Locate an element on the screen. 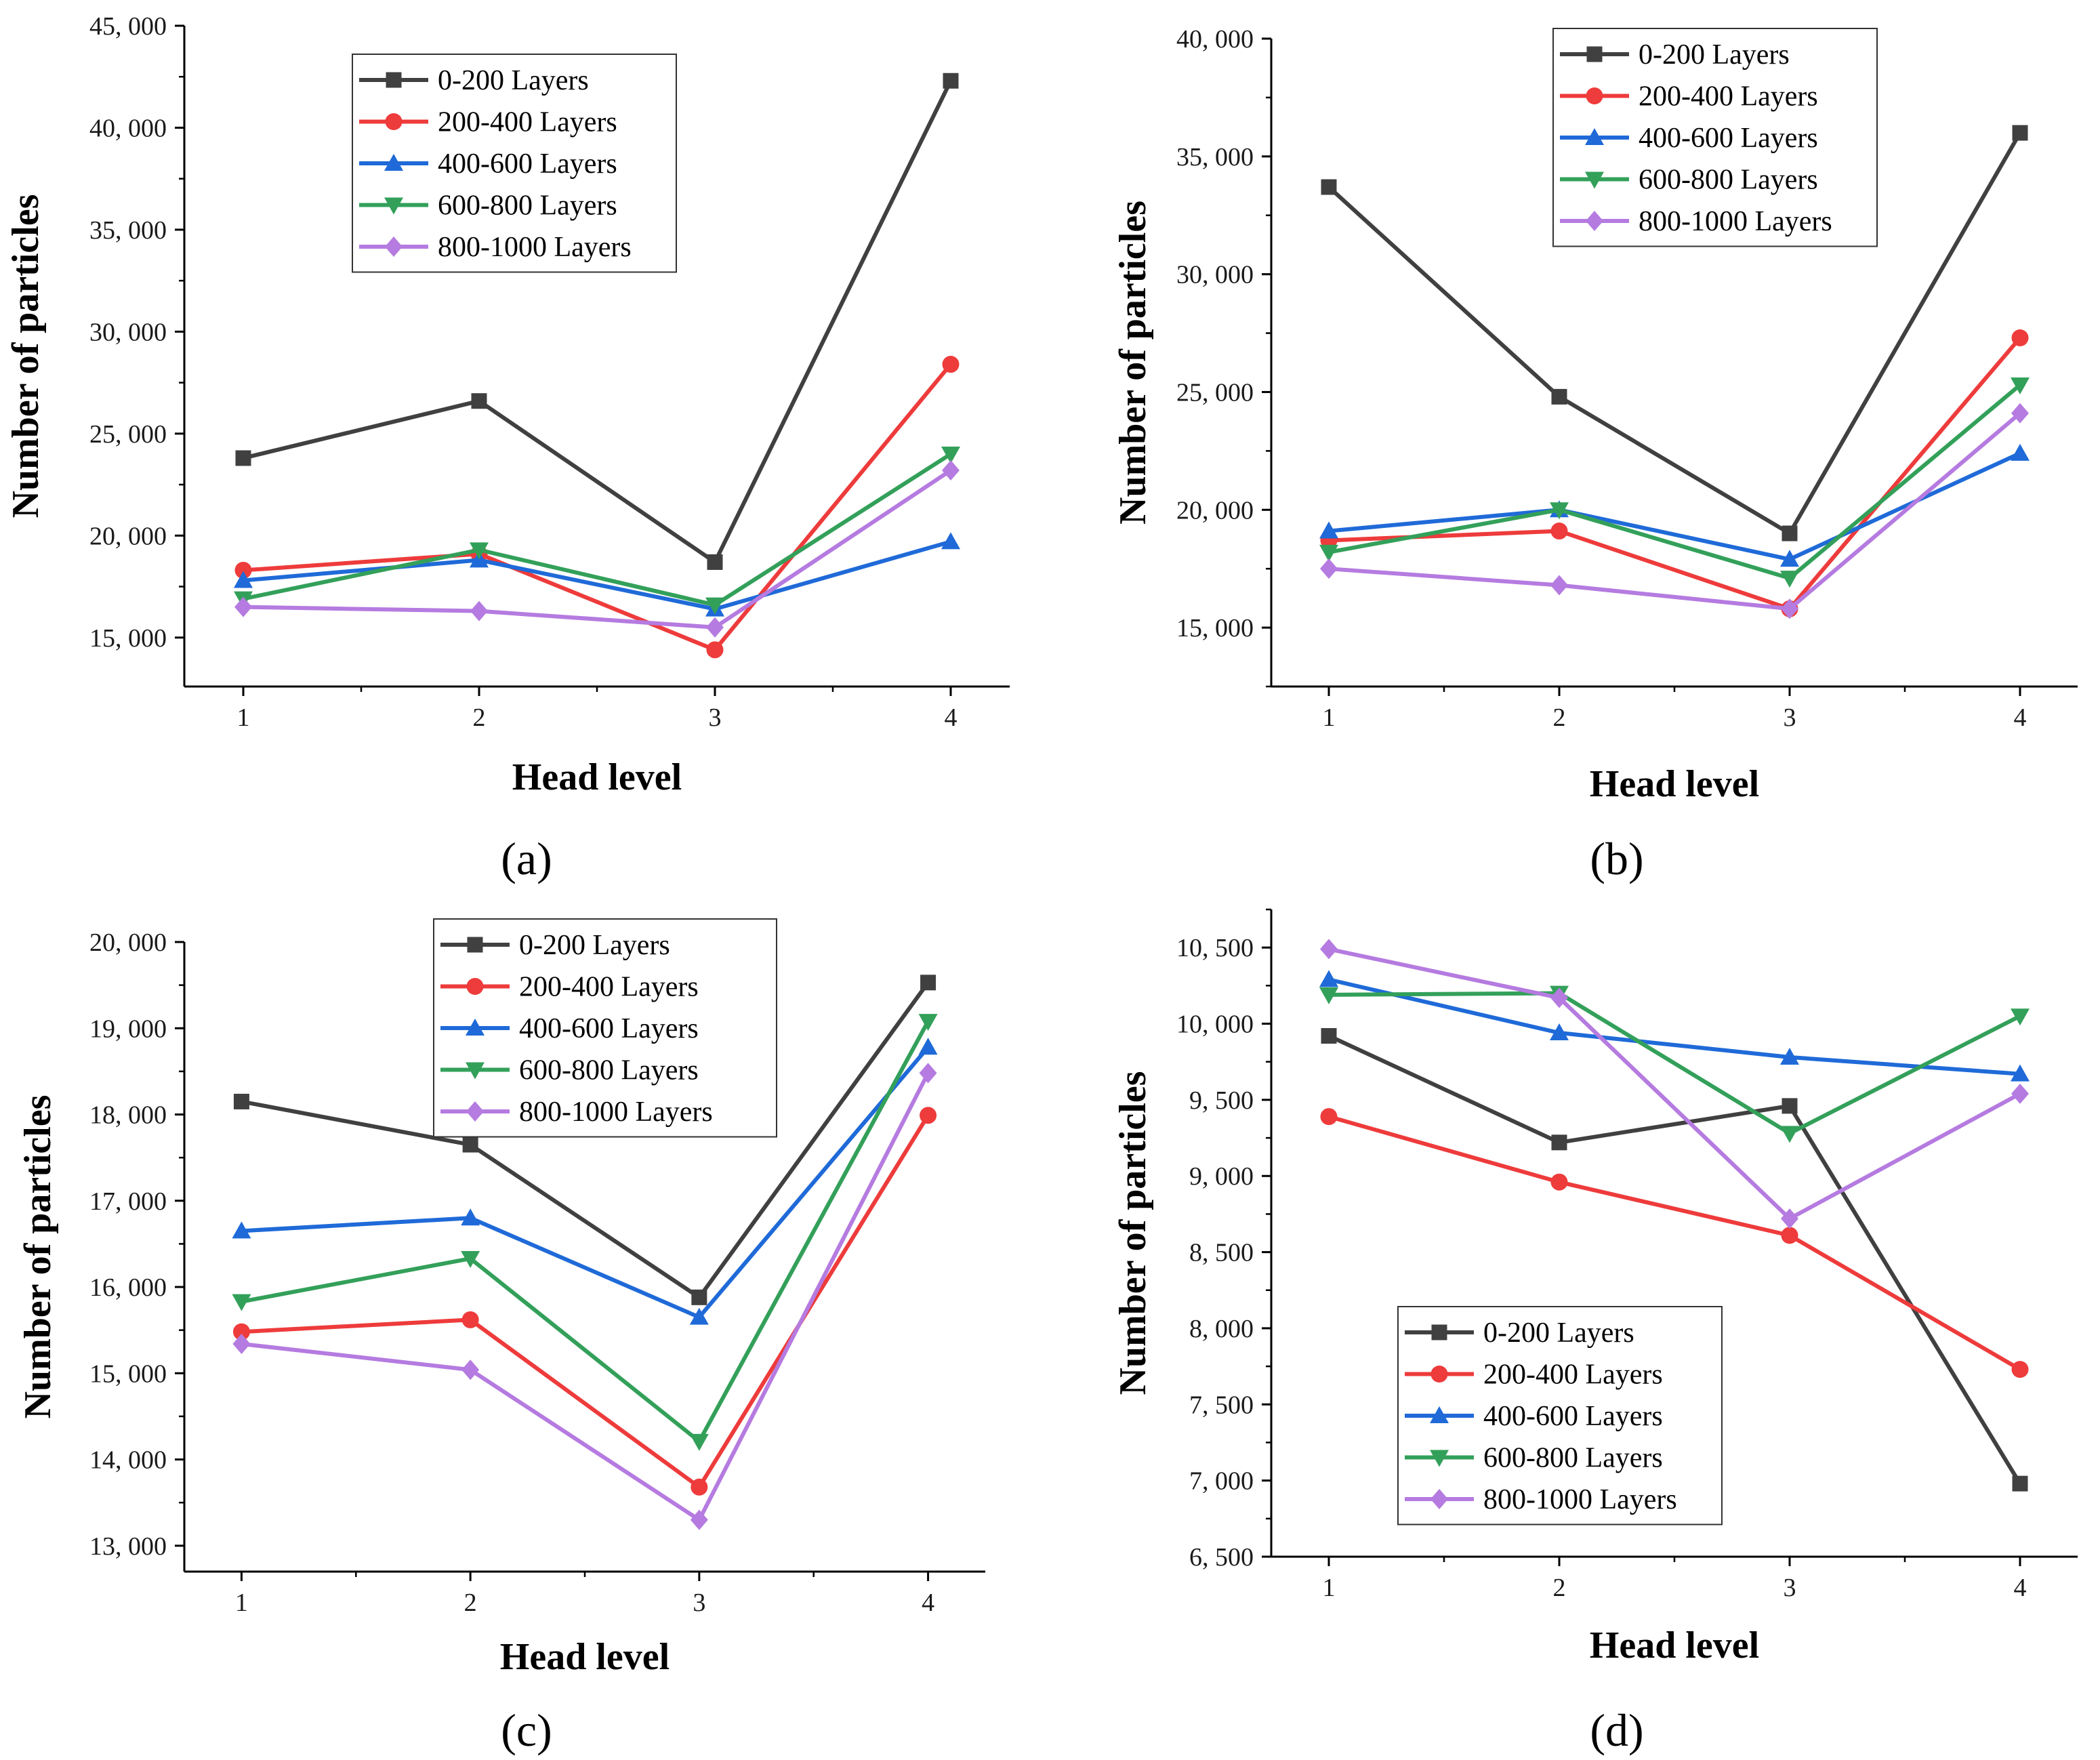 The width and height of the screenshot is (2100, 1760). panel-label: (c) is located at coordinates (526, 1730).